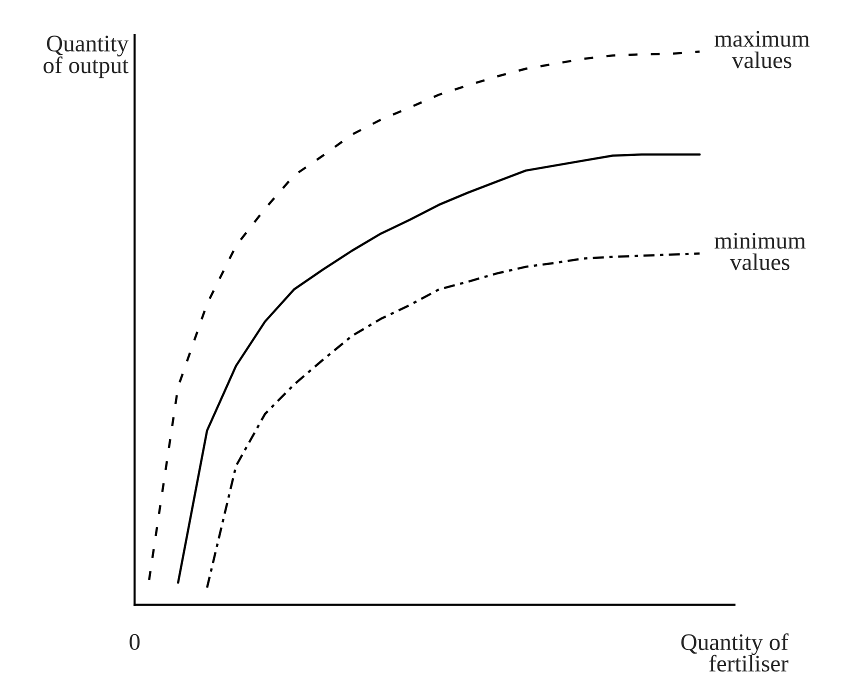 The image size is (863, 700). I want to click on x-axis-title: Quantity of fertiliser, so click(735, 652).